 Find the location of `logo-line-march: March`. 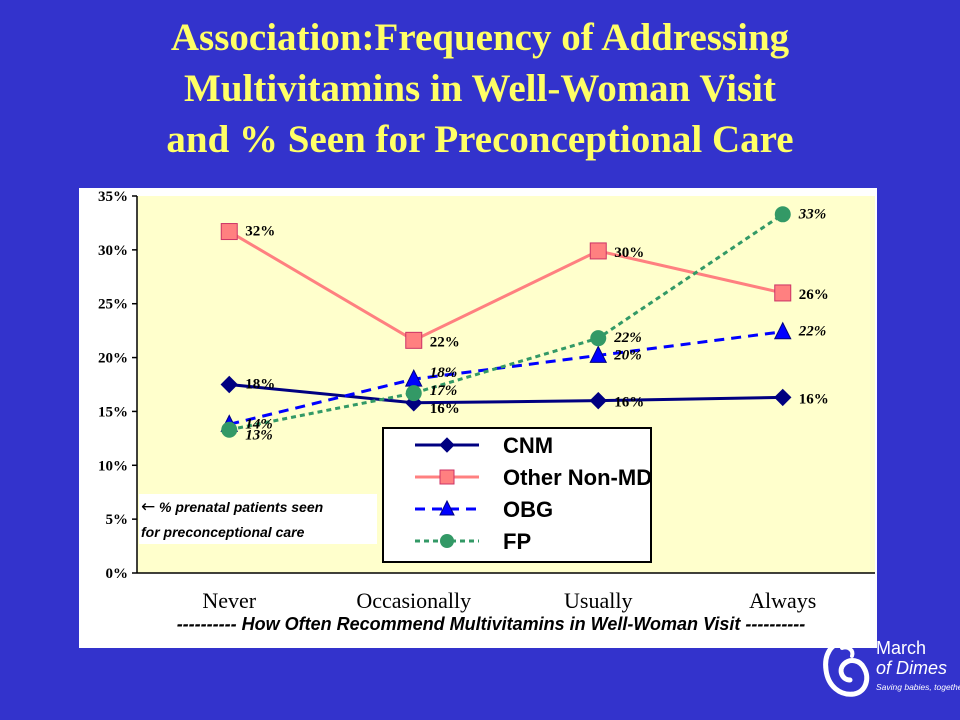

logo-line-march: March is located at coordinates (901, 648).